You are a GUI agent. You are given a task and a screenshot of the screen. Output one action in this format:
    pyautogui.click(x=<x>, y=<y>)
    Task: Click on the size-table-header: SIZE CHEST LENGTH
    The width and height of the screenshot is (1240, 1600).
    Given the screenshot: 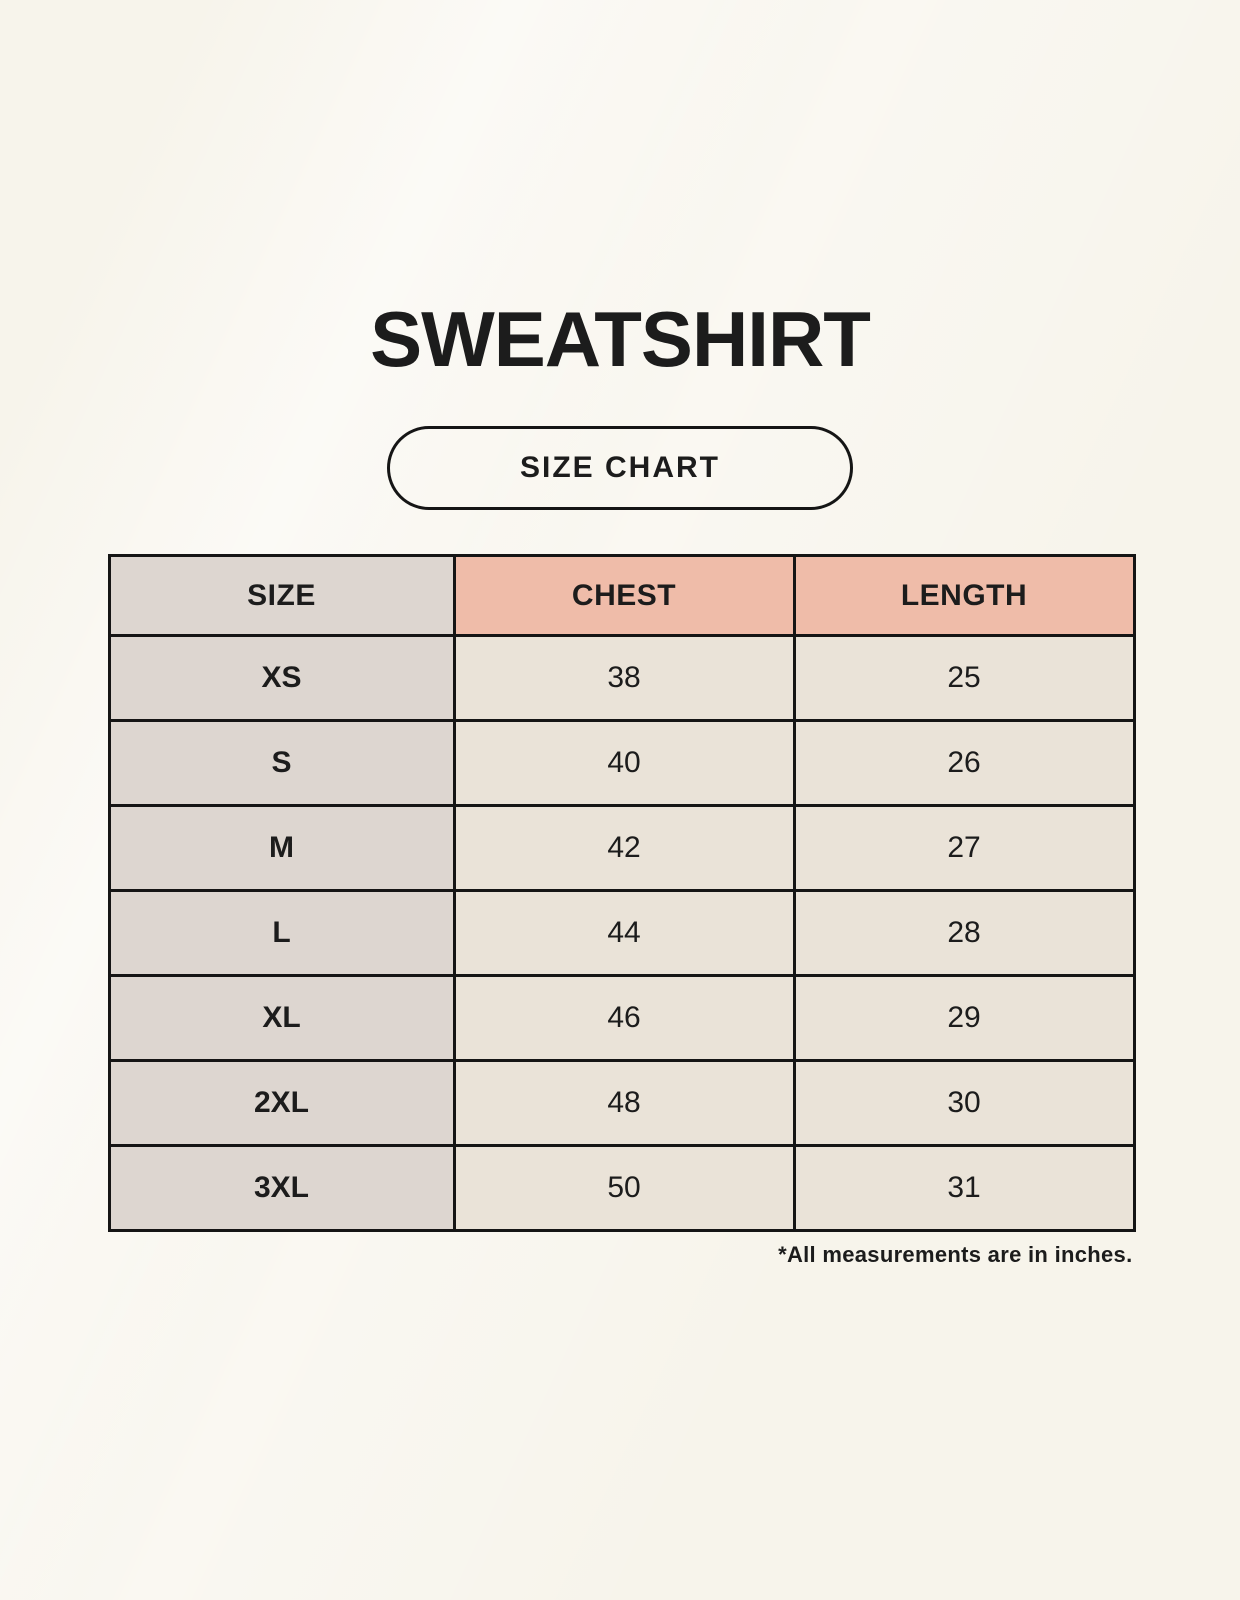 What is the action you would take?
    pyautogui.click(x=621, y=595)
    